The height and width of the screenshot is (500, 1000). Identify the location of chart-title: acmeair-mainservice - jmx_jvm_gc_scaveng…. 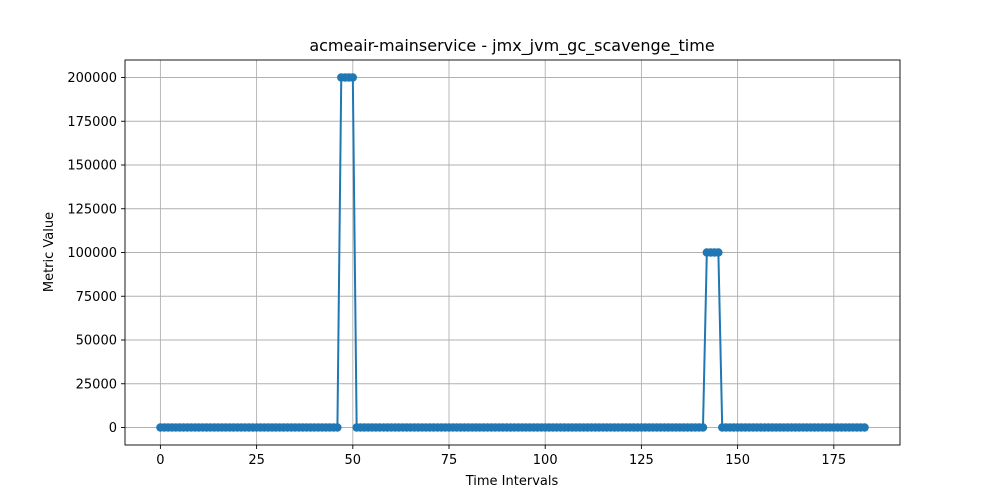
(511, 46).